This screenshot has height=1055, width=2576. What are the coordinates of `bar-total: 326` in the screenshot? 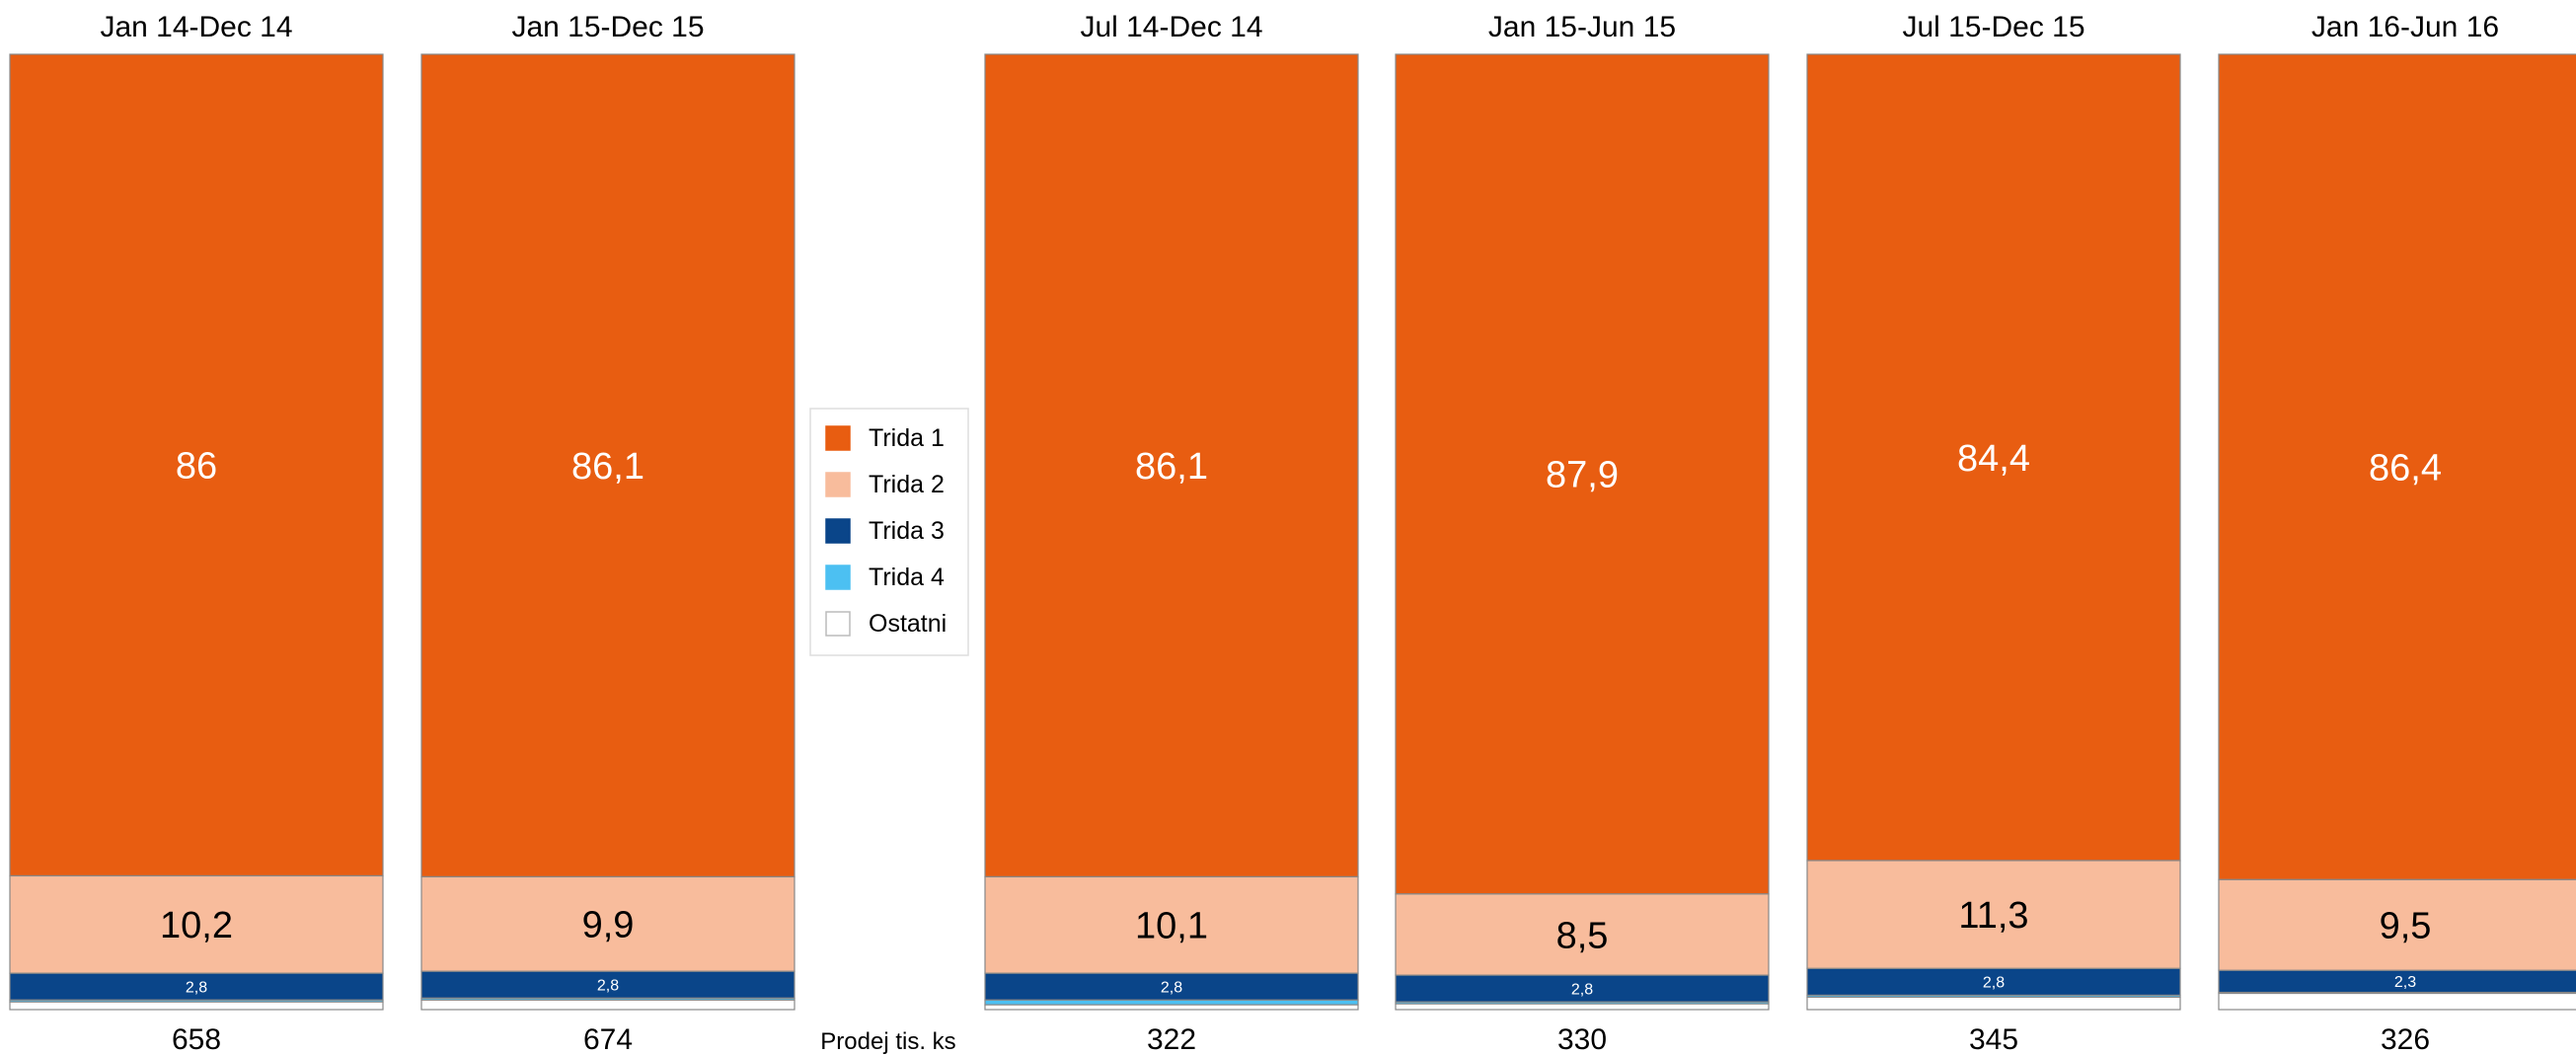 It's located at (2405, 1039).